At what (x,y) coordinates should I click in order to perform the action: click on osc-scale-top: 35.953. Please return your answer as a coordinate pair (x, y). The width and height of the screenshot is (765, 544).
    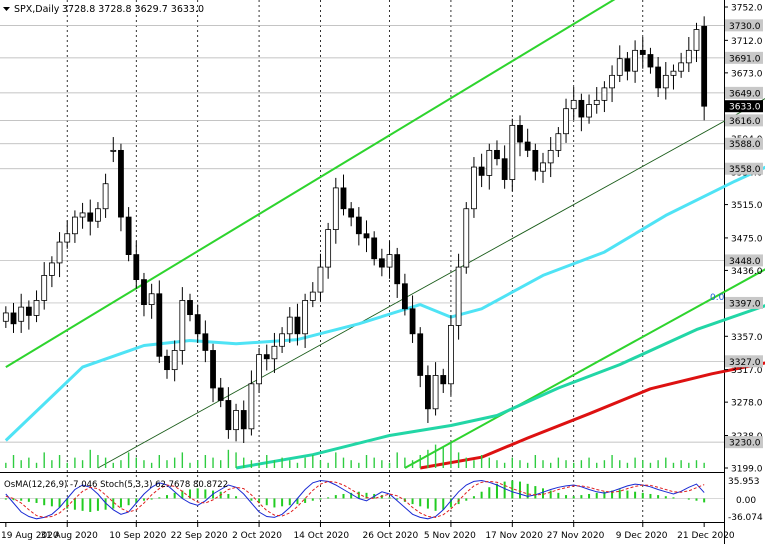
    Looking at the image, I should click on (744, 482).